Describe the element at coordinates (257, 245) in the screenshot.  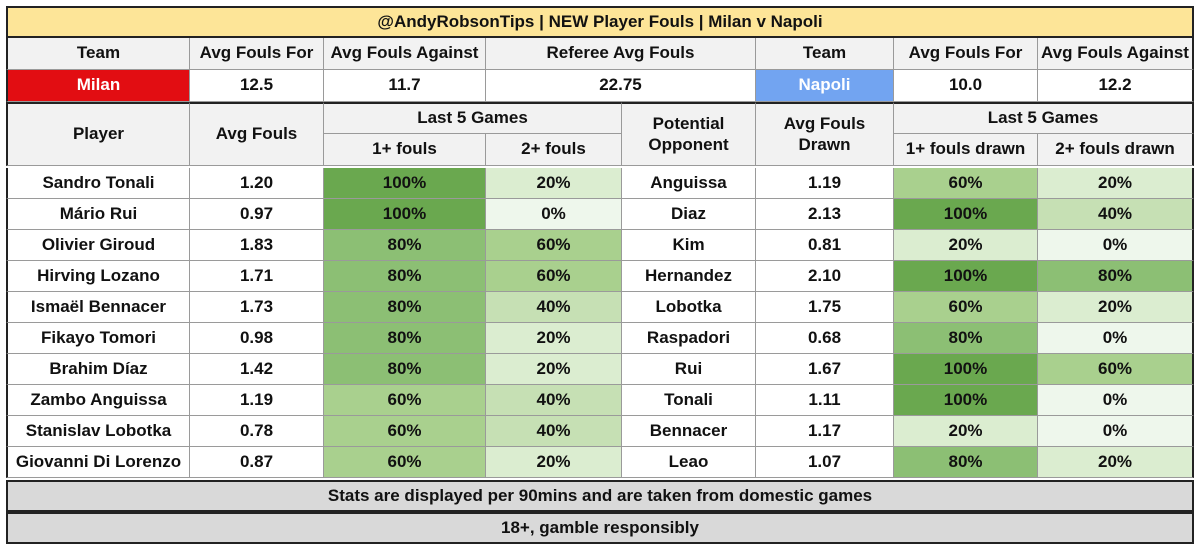
I see `avg-fouls: 1.83` at that location.